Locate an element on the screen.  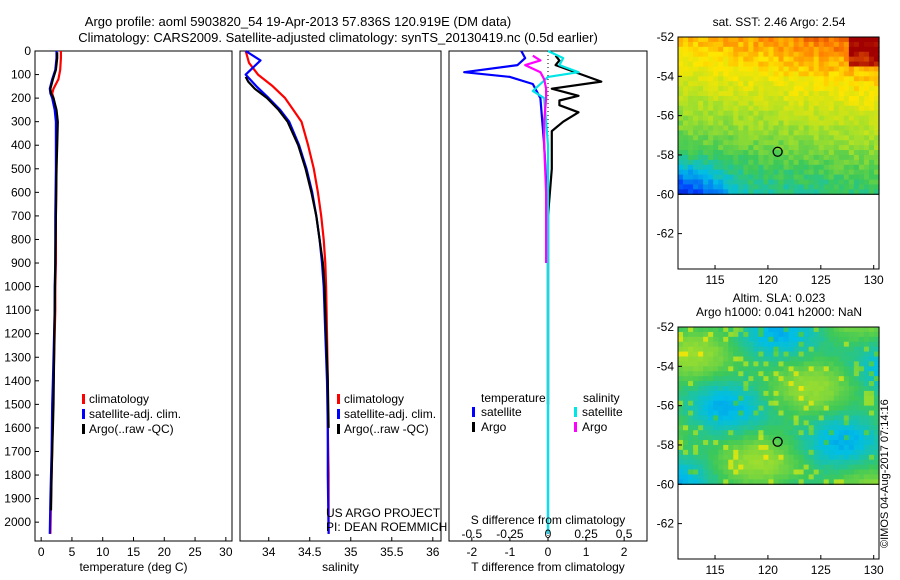
legend-label: Argo is located at coordinates (494, 427).